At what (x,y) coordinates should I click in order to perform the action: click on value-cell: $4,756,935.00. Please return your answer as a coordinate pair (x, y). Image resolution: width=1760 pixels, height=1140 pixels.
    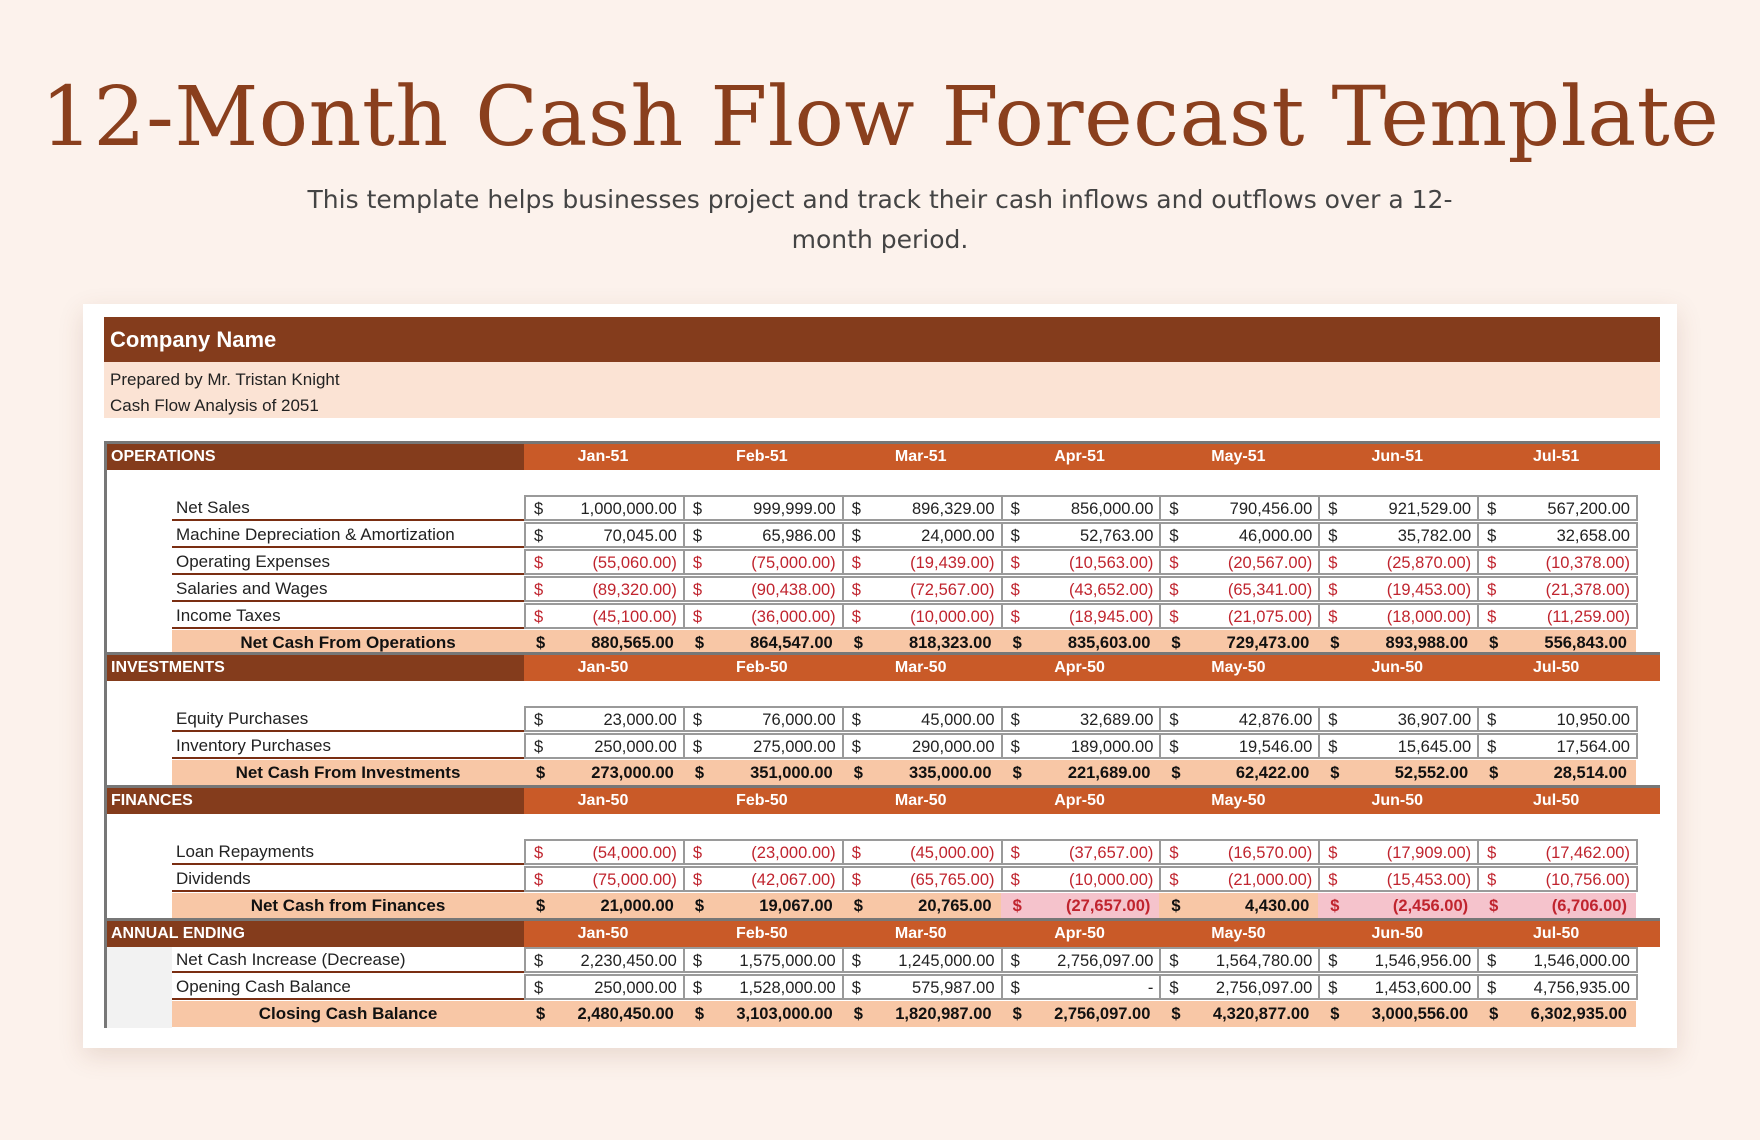
    Looking at the image, I should click on (1557, 987).